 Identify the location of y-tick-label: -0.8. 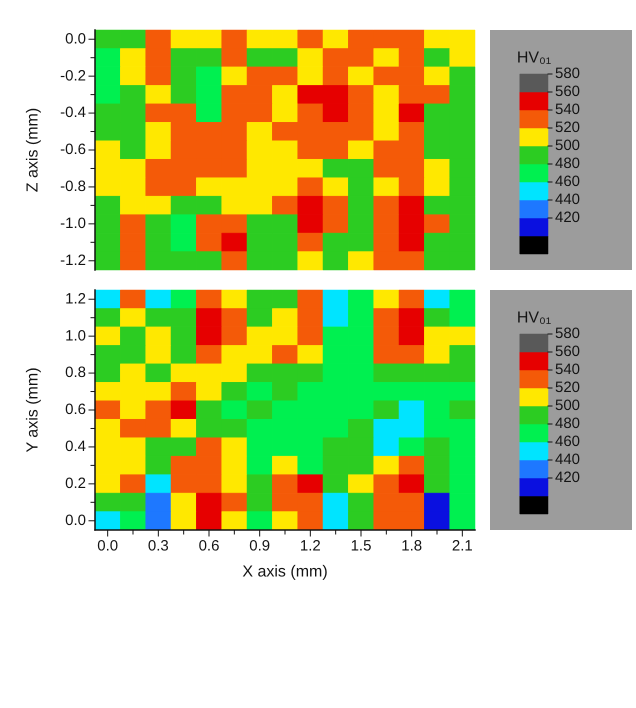
(73, 187).